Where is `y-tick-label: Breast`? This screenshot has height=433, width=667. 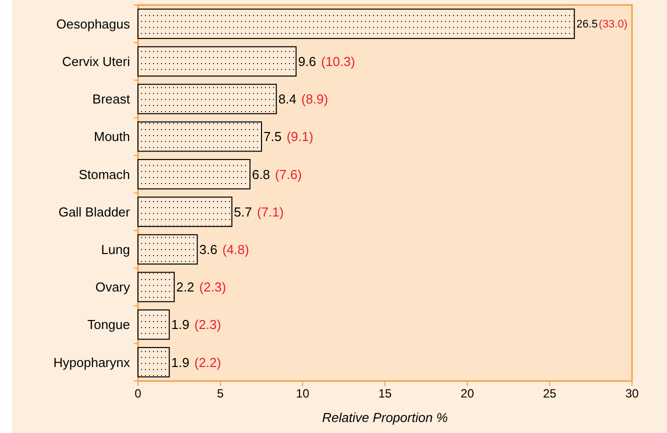
y-tick-label: Breast is located at coordinates (111, 99).